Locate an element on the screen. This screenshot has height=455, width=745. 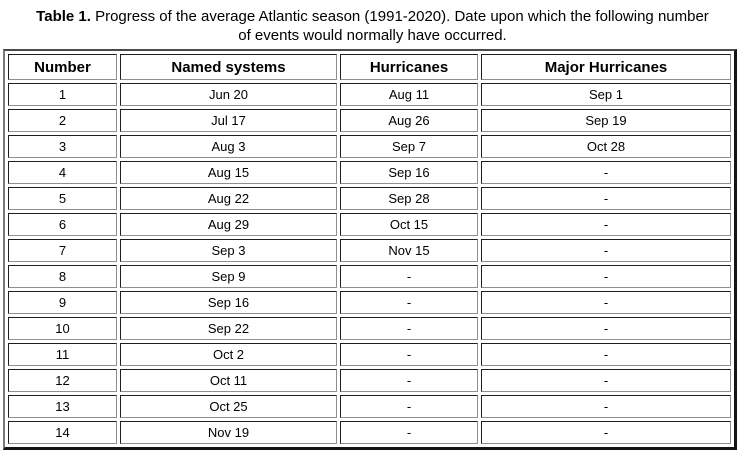
table-row: 13 Oct 25- - is located at coordinates (369, 406).